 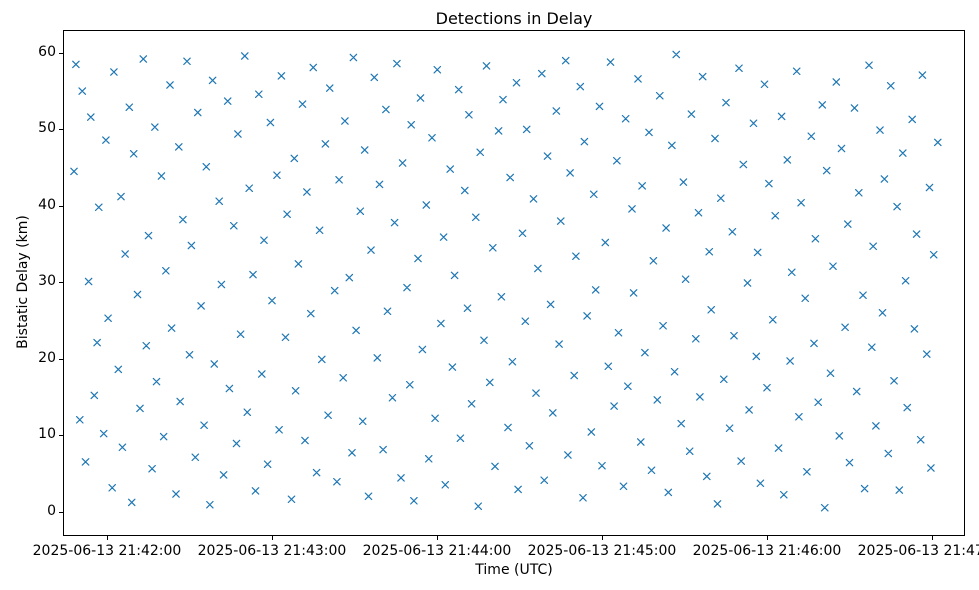 What do you see at coordinates (47, 357) in the screenshot?
I see `y-tick-label: 20` at bounding box center [47, 357].